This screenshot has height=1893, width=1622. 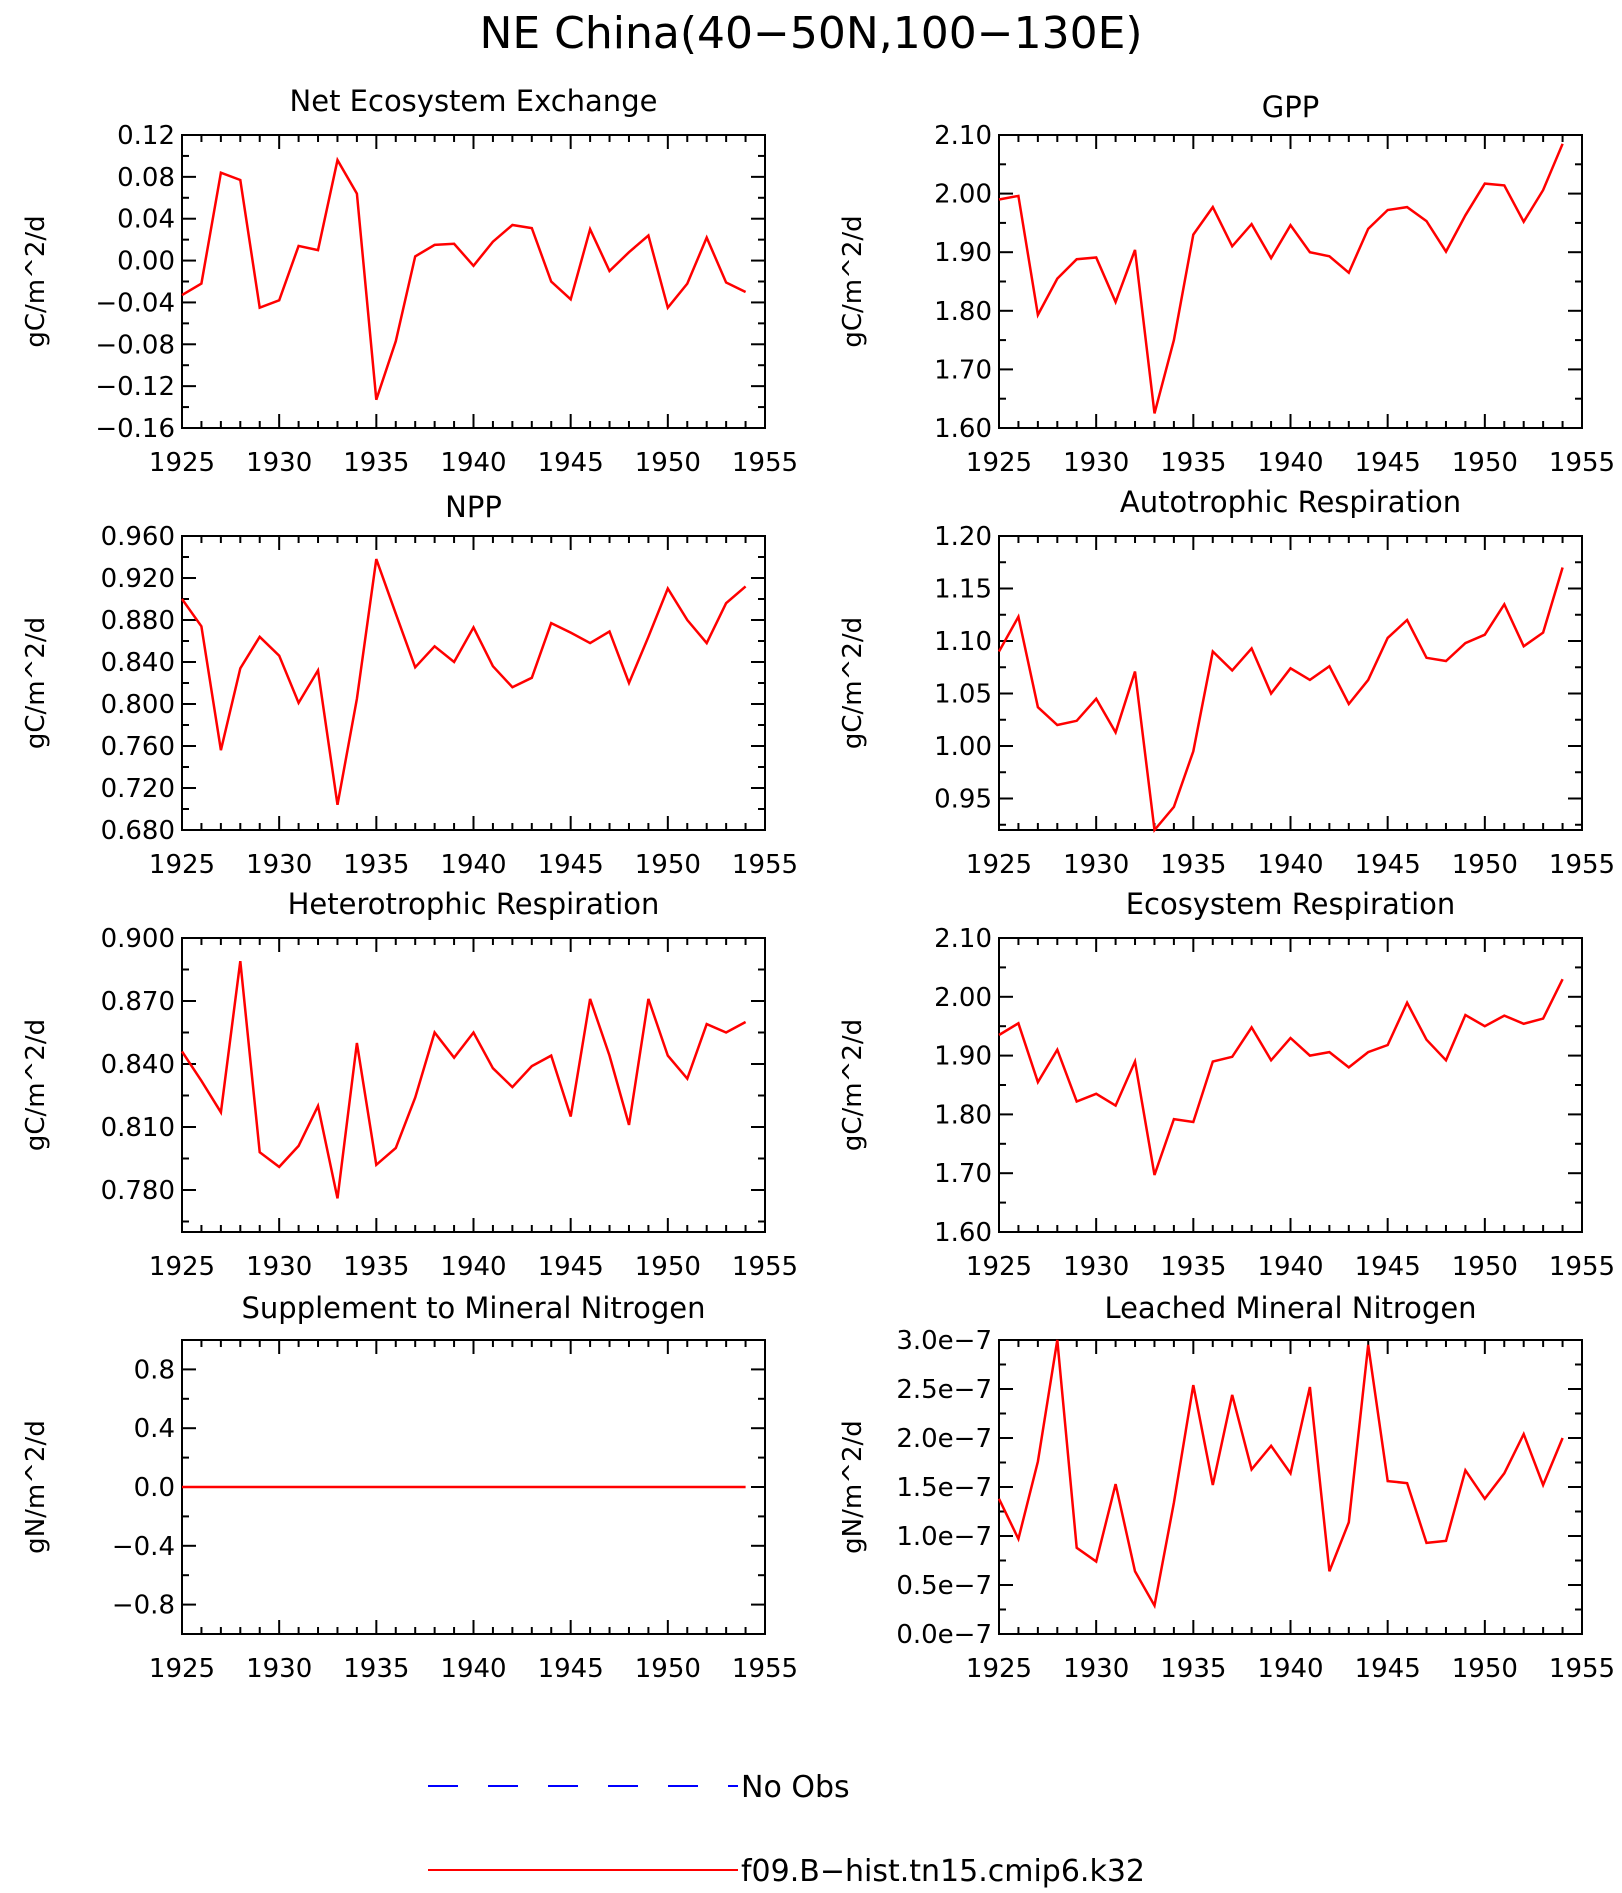 What do you see at coordinates (963, 642) in the screenshot?
I see `y-tick-label: 1.10` at bounding box center [963, 642].